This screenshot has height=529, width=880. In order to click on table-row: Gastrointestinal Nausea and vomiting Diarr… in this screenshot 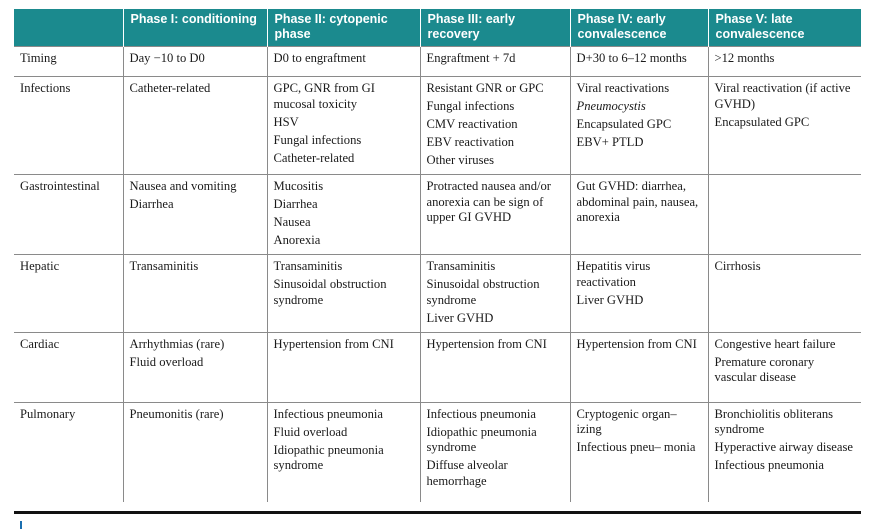, I will do `click(437, 214)`.